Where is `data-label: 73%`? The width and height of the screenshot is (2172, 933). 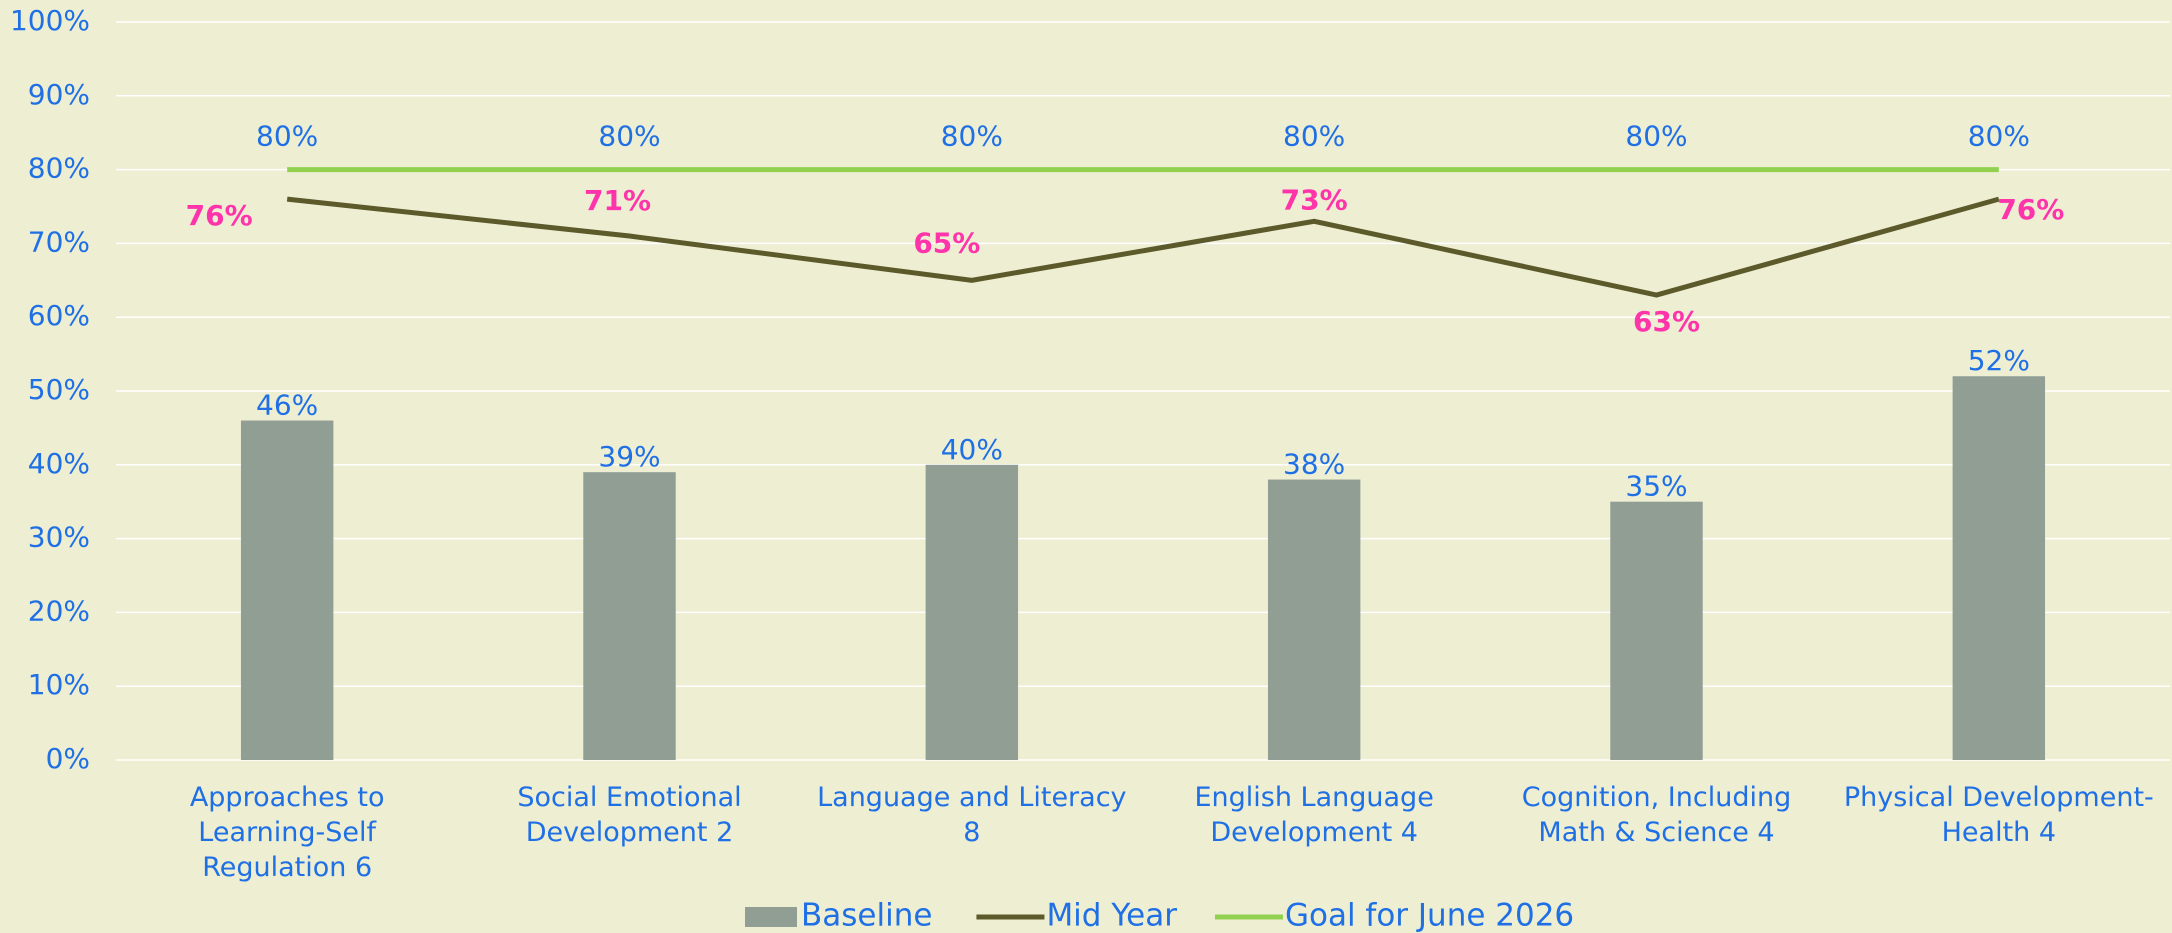
data-label: 73% is located at coordinates (1314, 199).